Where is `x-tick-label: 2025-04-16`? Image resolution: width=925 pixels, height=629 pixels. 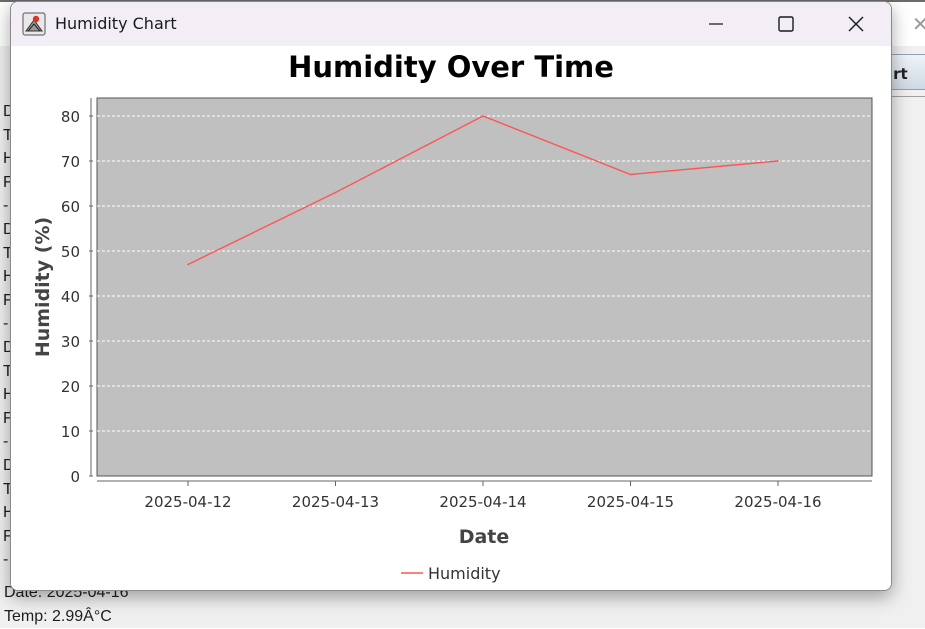
x-tick-label: 2025-04-16 is located at coordinates (777, 502).